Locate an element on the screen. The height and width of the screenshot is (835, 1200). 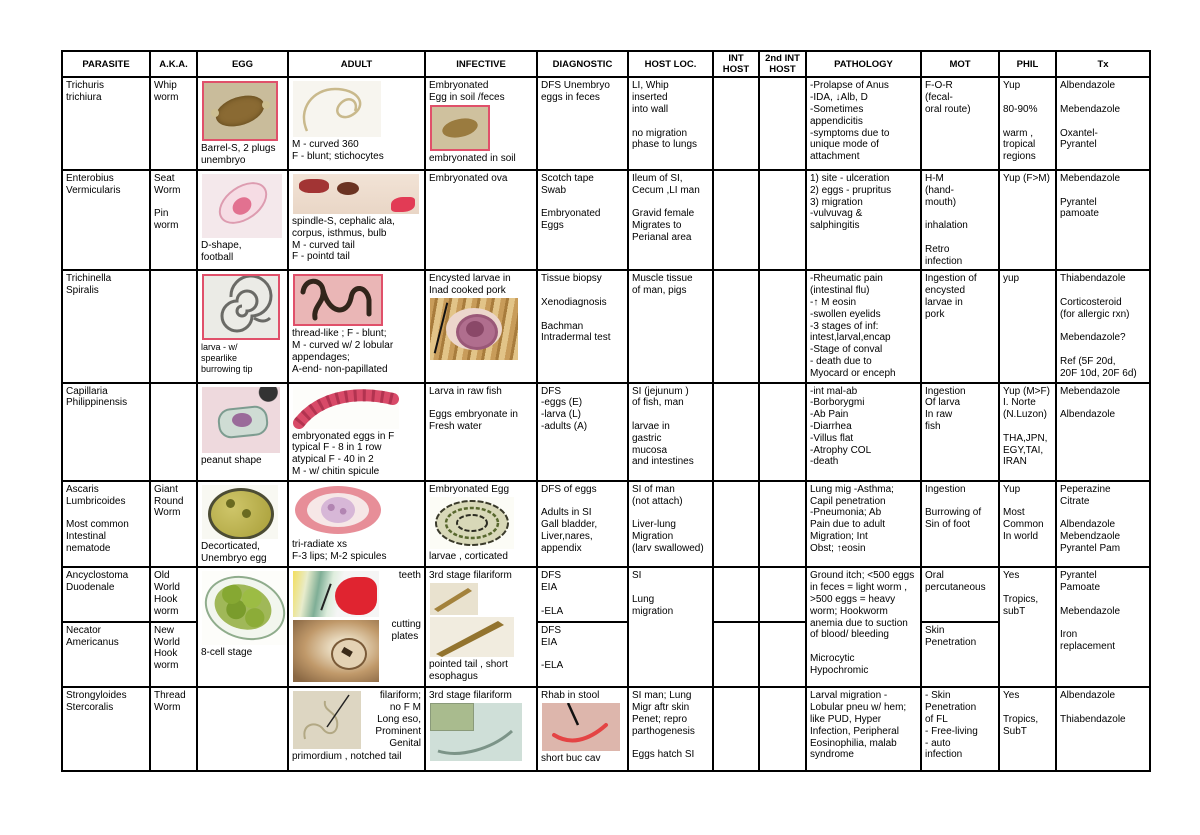
adult-cell: teeth cutting plates is located at coordinates (356, 627).